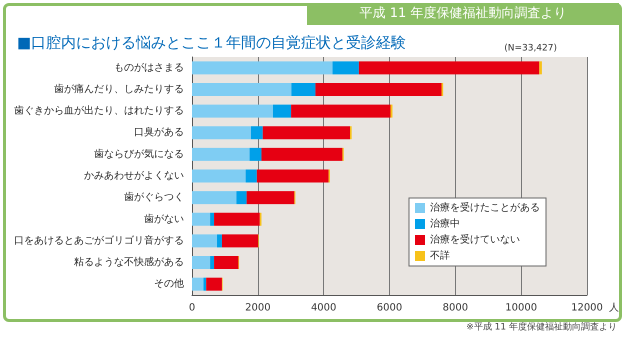 The image size is (625, 337). I want to click on chart-title: ■口腔内における悩みとここ１年間の自覚症状と受診経験, so click(211, 43).